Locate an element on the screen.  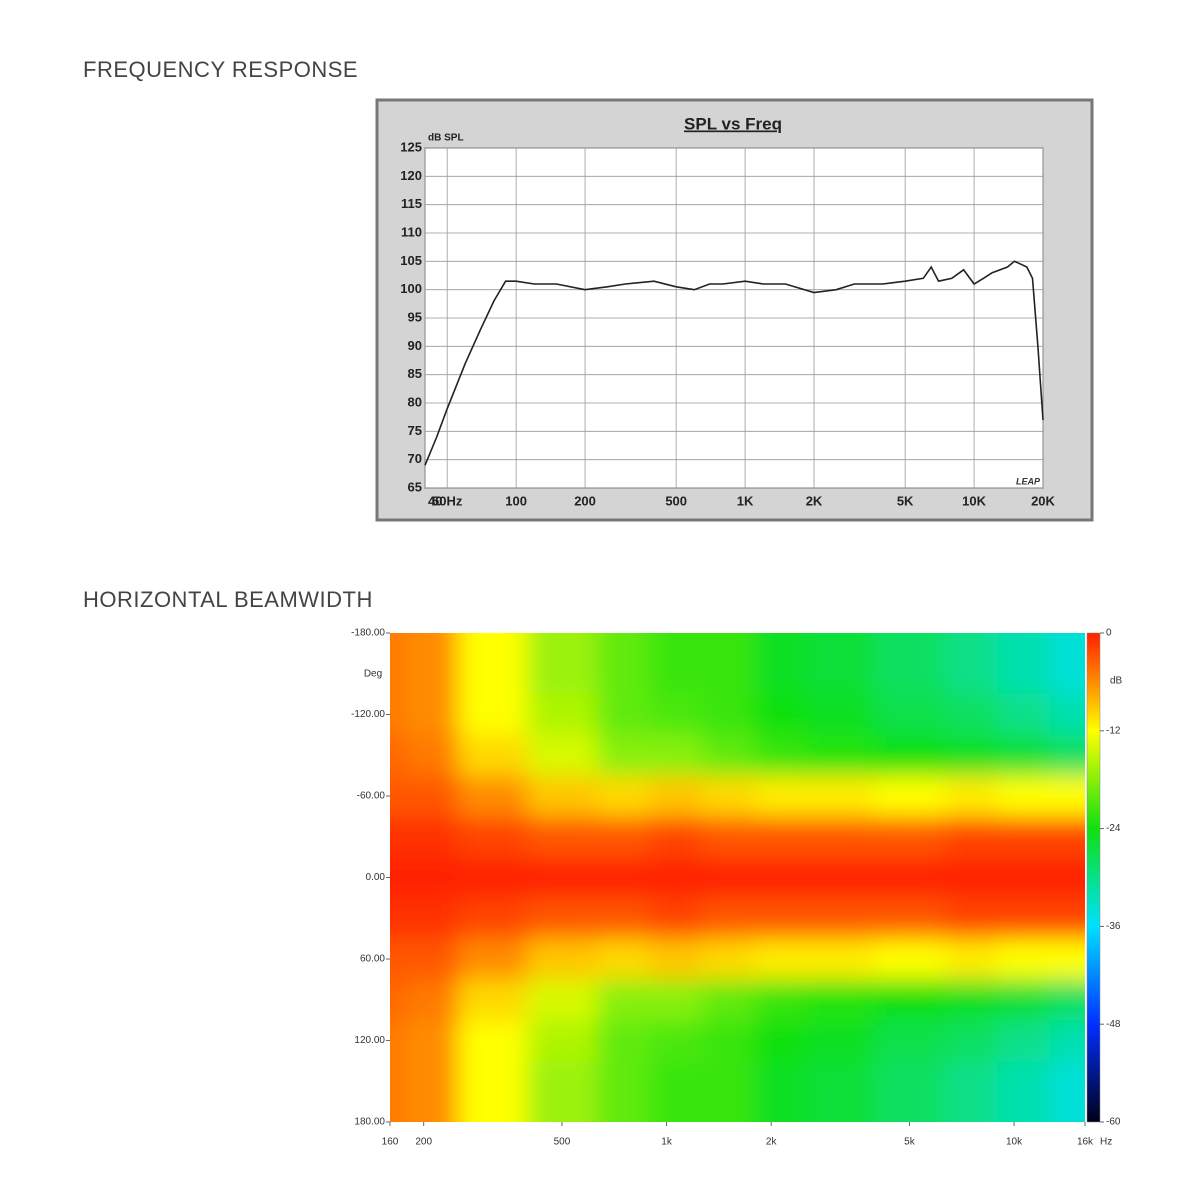
x-tick-label: 20K is located at coordinates (1043, 500).